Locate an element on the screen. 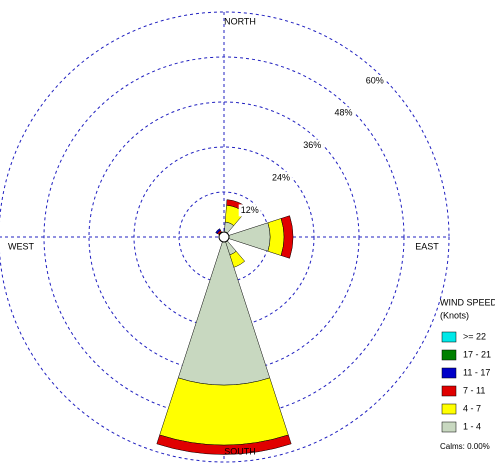 The width and height of the screenshot is (495, 463). legend-label: 7 - 11 is located at coordinates (474, 390).